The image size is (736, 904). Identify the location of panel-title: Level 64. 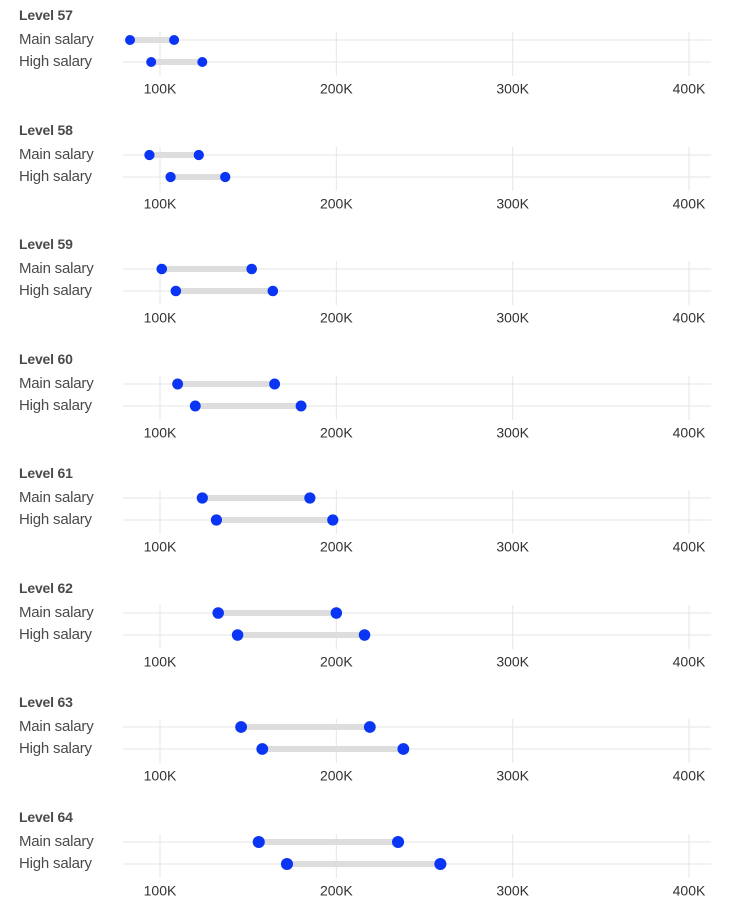
(46, 816).